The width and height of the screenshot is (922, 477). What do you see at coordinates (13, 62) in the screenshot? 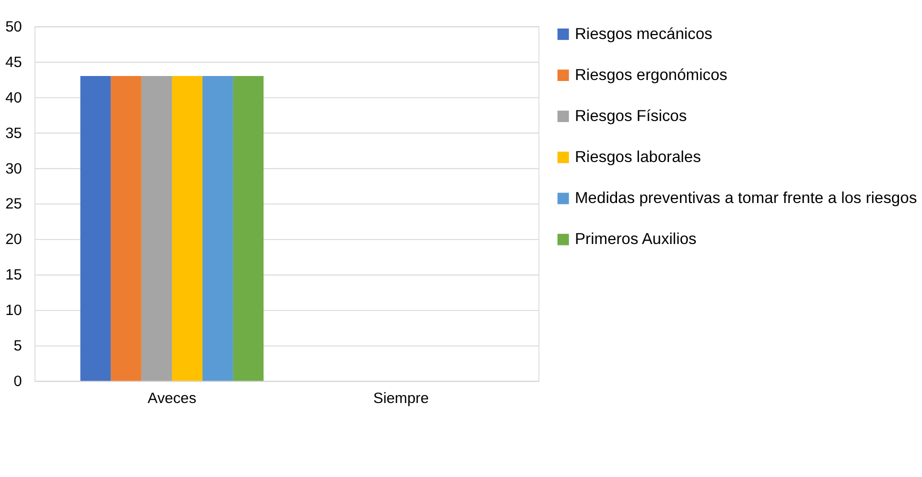
I see `y-tick-label: 45` at bounding box center [13, 62].